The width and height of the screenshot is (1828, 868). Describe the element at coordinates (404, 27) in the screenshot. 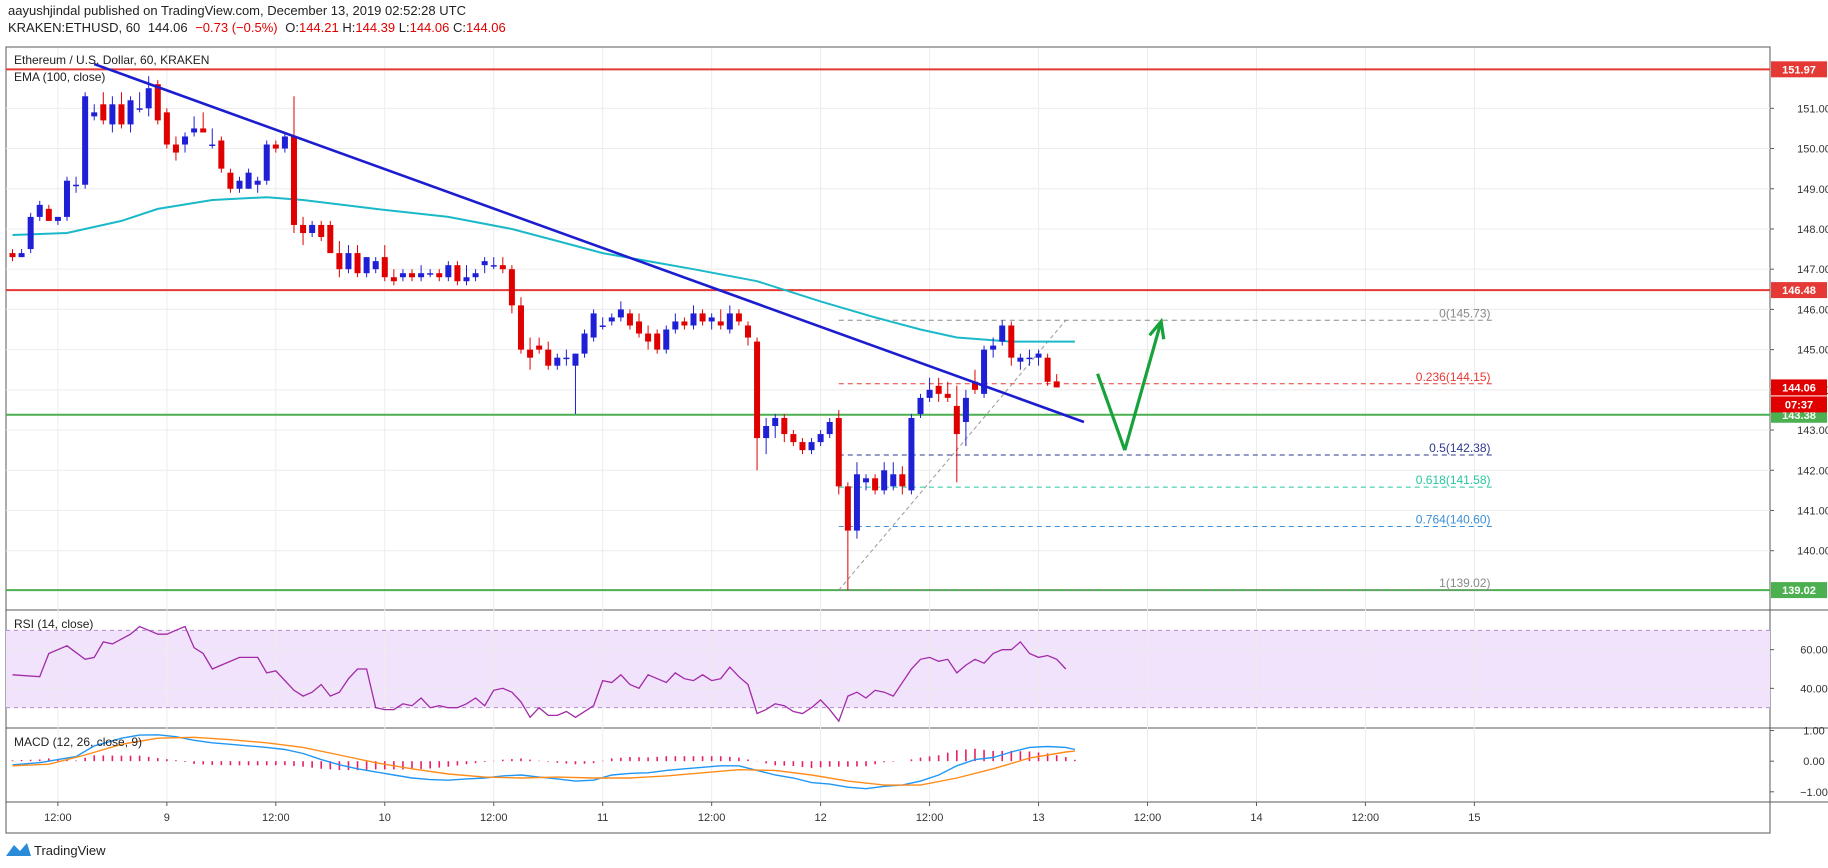

I see `low-label: L:` at that location.